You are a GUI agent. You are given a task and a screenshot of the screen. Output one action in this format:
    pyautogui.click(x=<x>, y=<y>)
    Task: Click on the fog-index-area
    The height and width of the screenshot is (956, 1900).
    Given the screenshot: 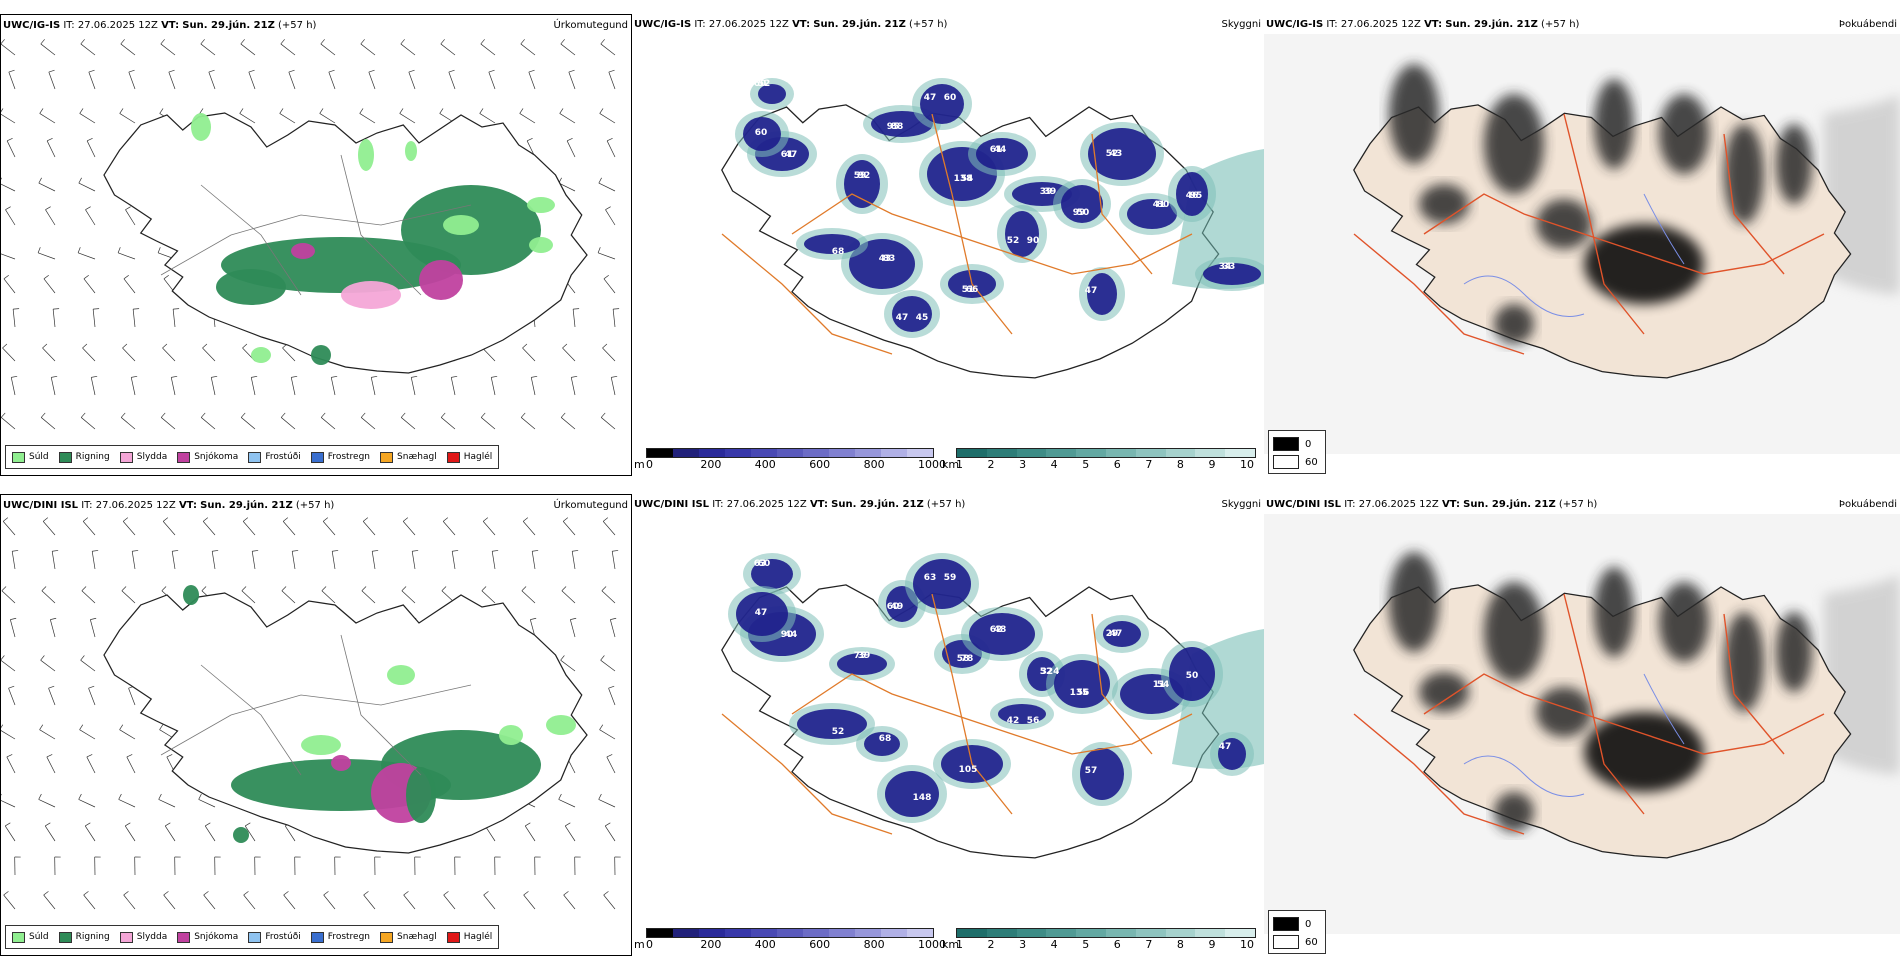 What is the action you would take?
    pyautogui.click(x=1514, y=632)
    